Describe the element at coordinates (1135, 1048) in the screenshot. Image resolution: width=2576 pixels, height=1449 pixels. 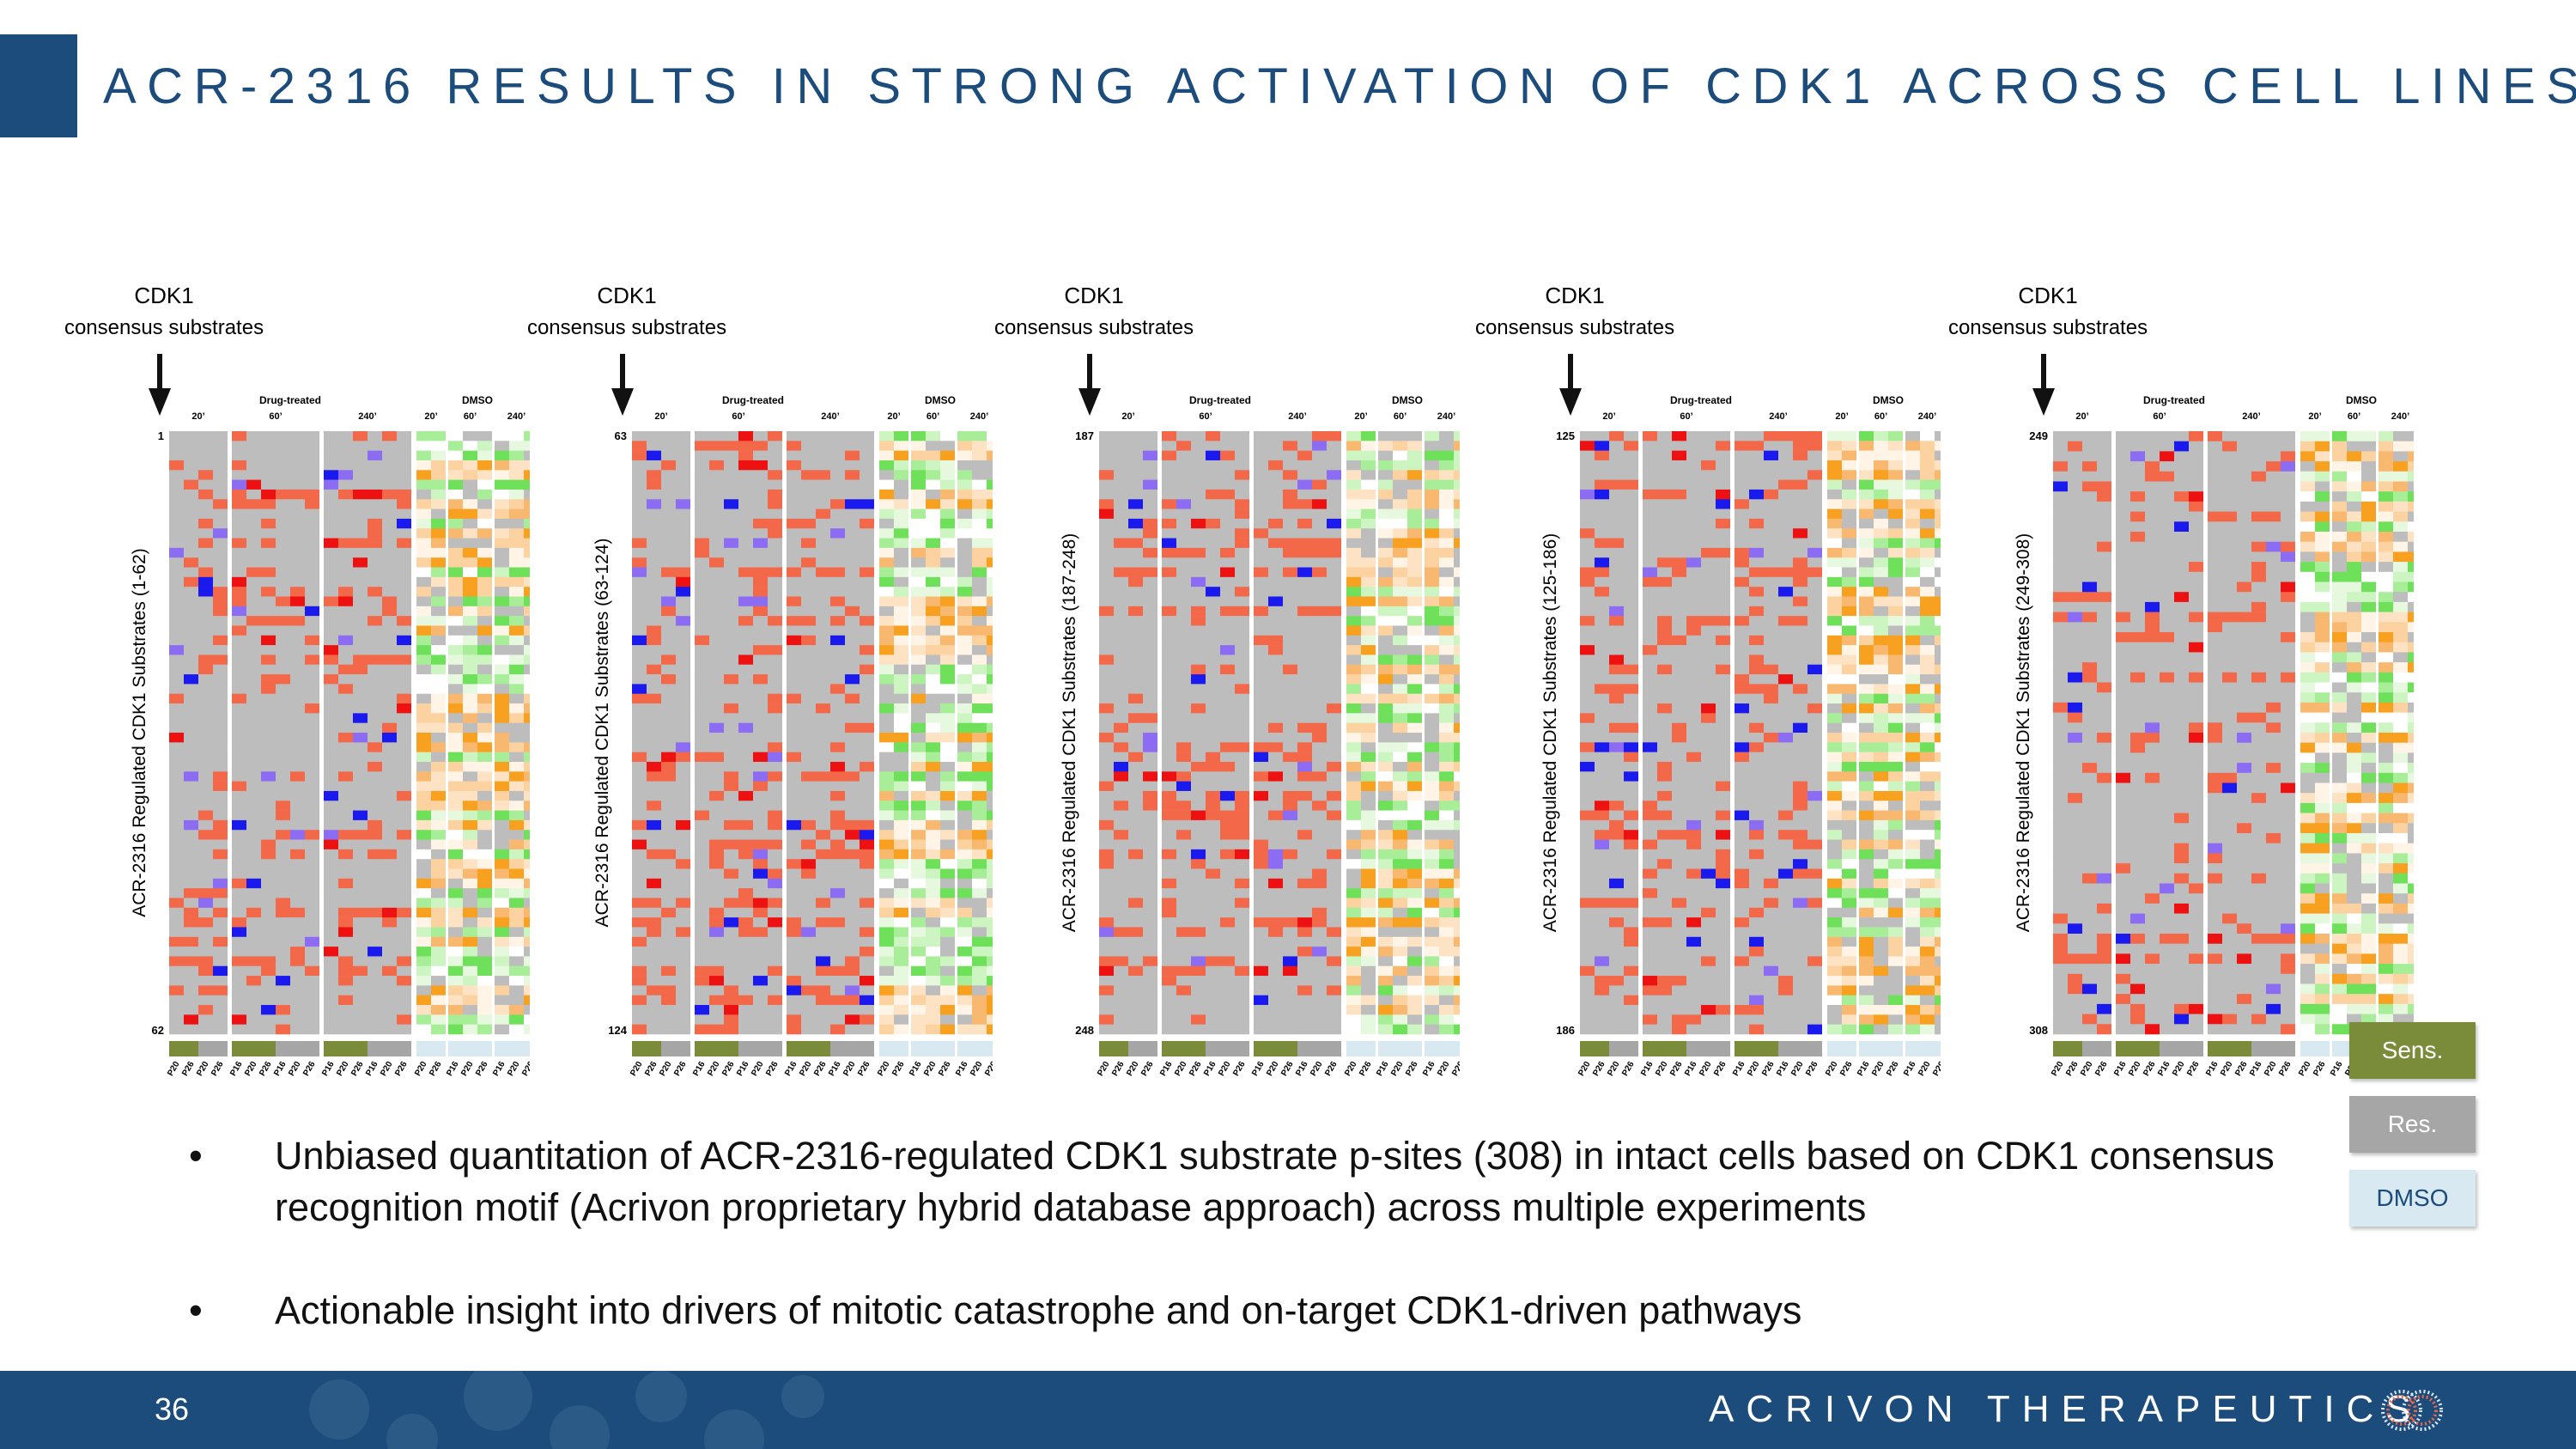
I see `group-bar` at that location.